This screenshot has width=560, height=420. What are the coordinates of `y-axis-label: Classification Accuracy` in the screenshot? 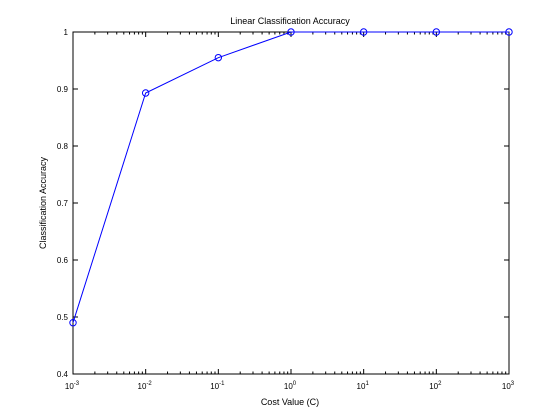 It's located at (43, 202).